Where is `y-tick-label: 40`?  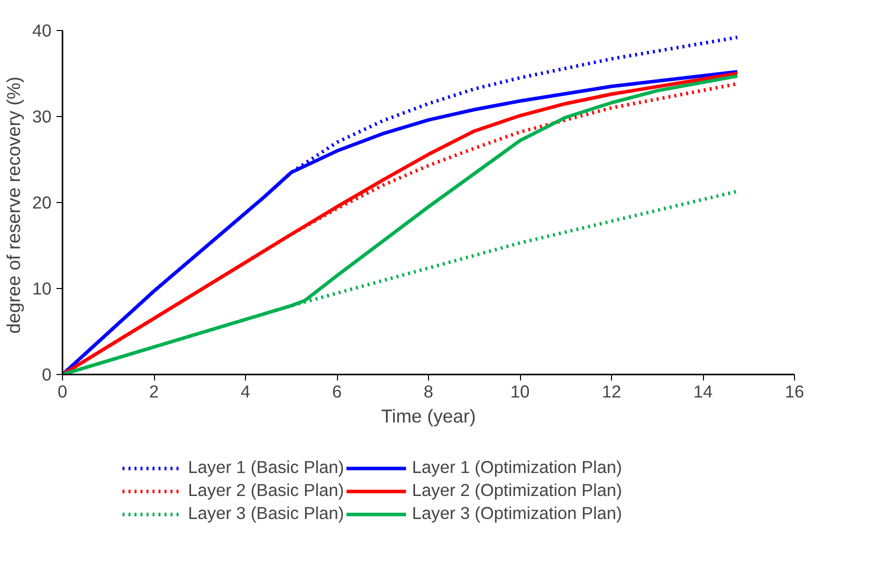
y-tick-label: 40 is located at coordinates (42, 30).